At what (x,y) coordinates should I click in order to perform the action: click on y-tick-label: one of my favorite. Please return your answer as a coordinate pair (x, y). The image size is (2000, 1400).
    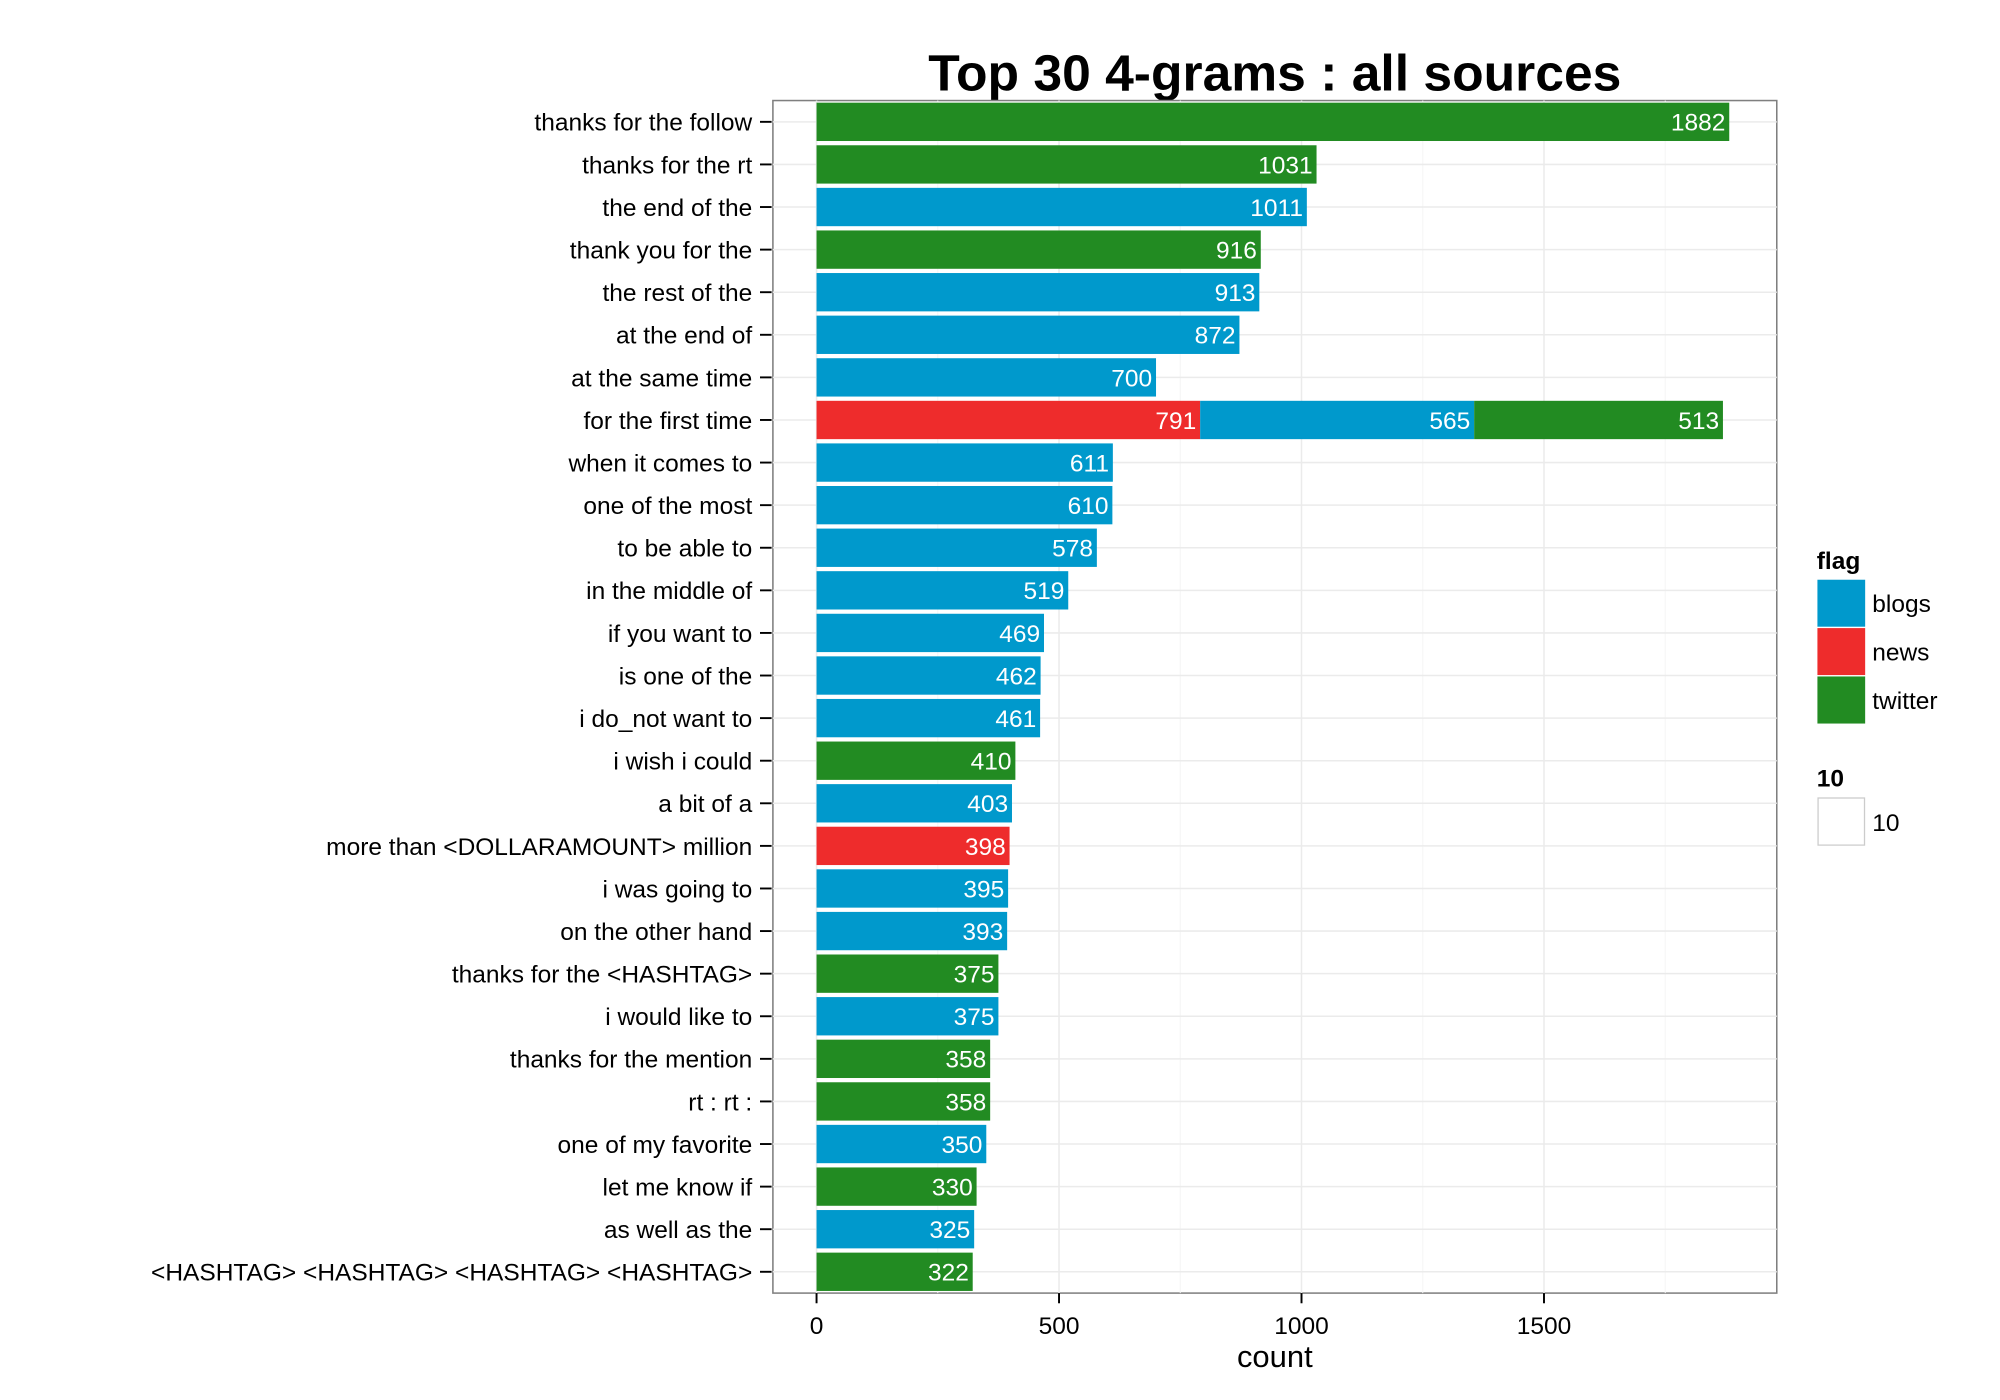
    Looking at the image, I should click on (655, 1145).